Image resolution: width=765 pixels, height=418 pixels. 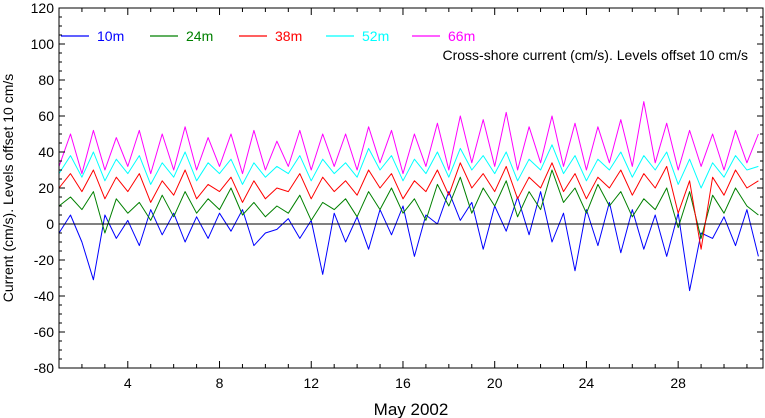 I want to click on y-tick-label: 40, so click(x=46, y=152).